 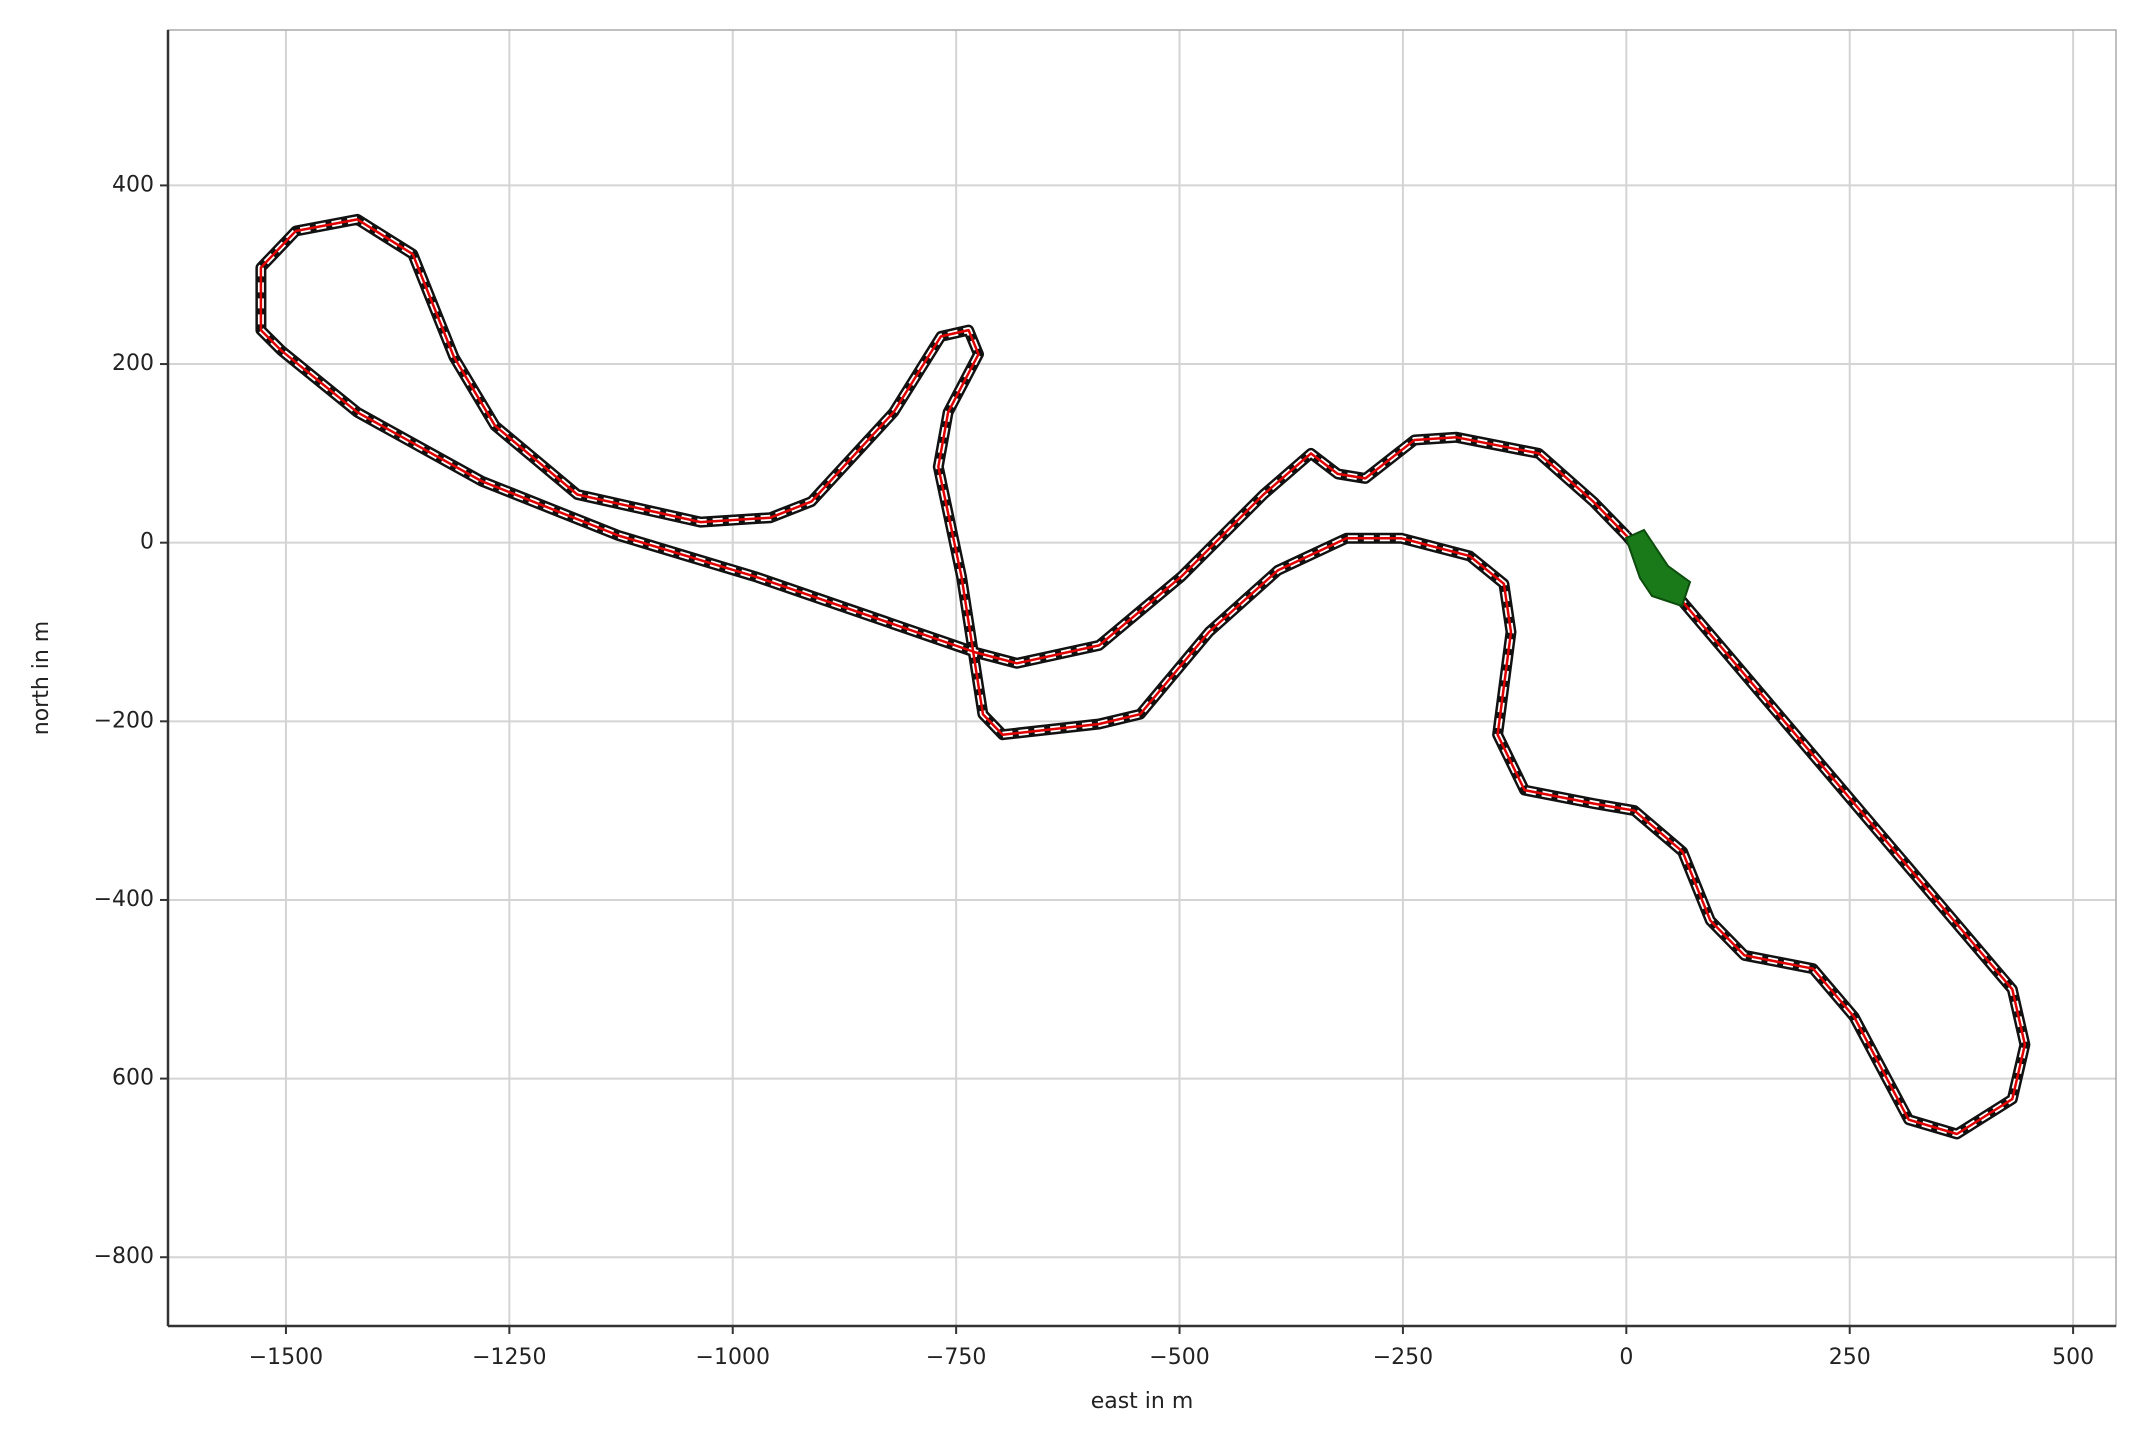 I want to click on x-tick-label: −1250, so click(x=509, y=1357).